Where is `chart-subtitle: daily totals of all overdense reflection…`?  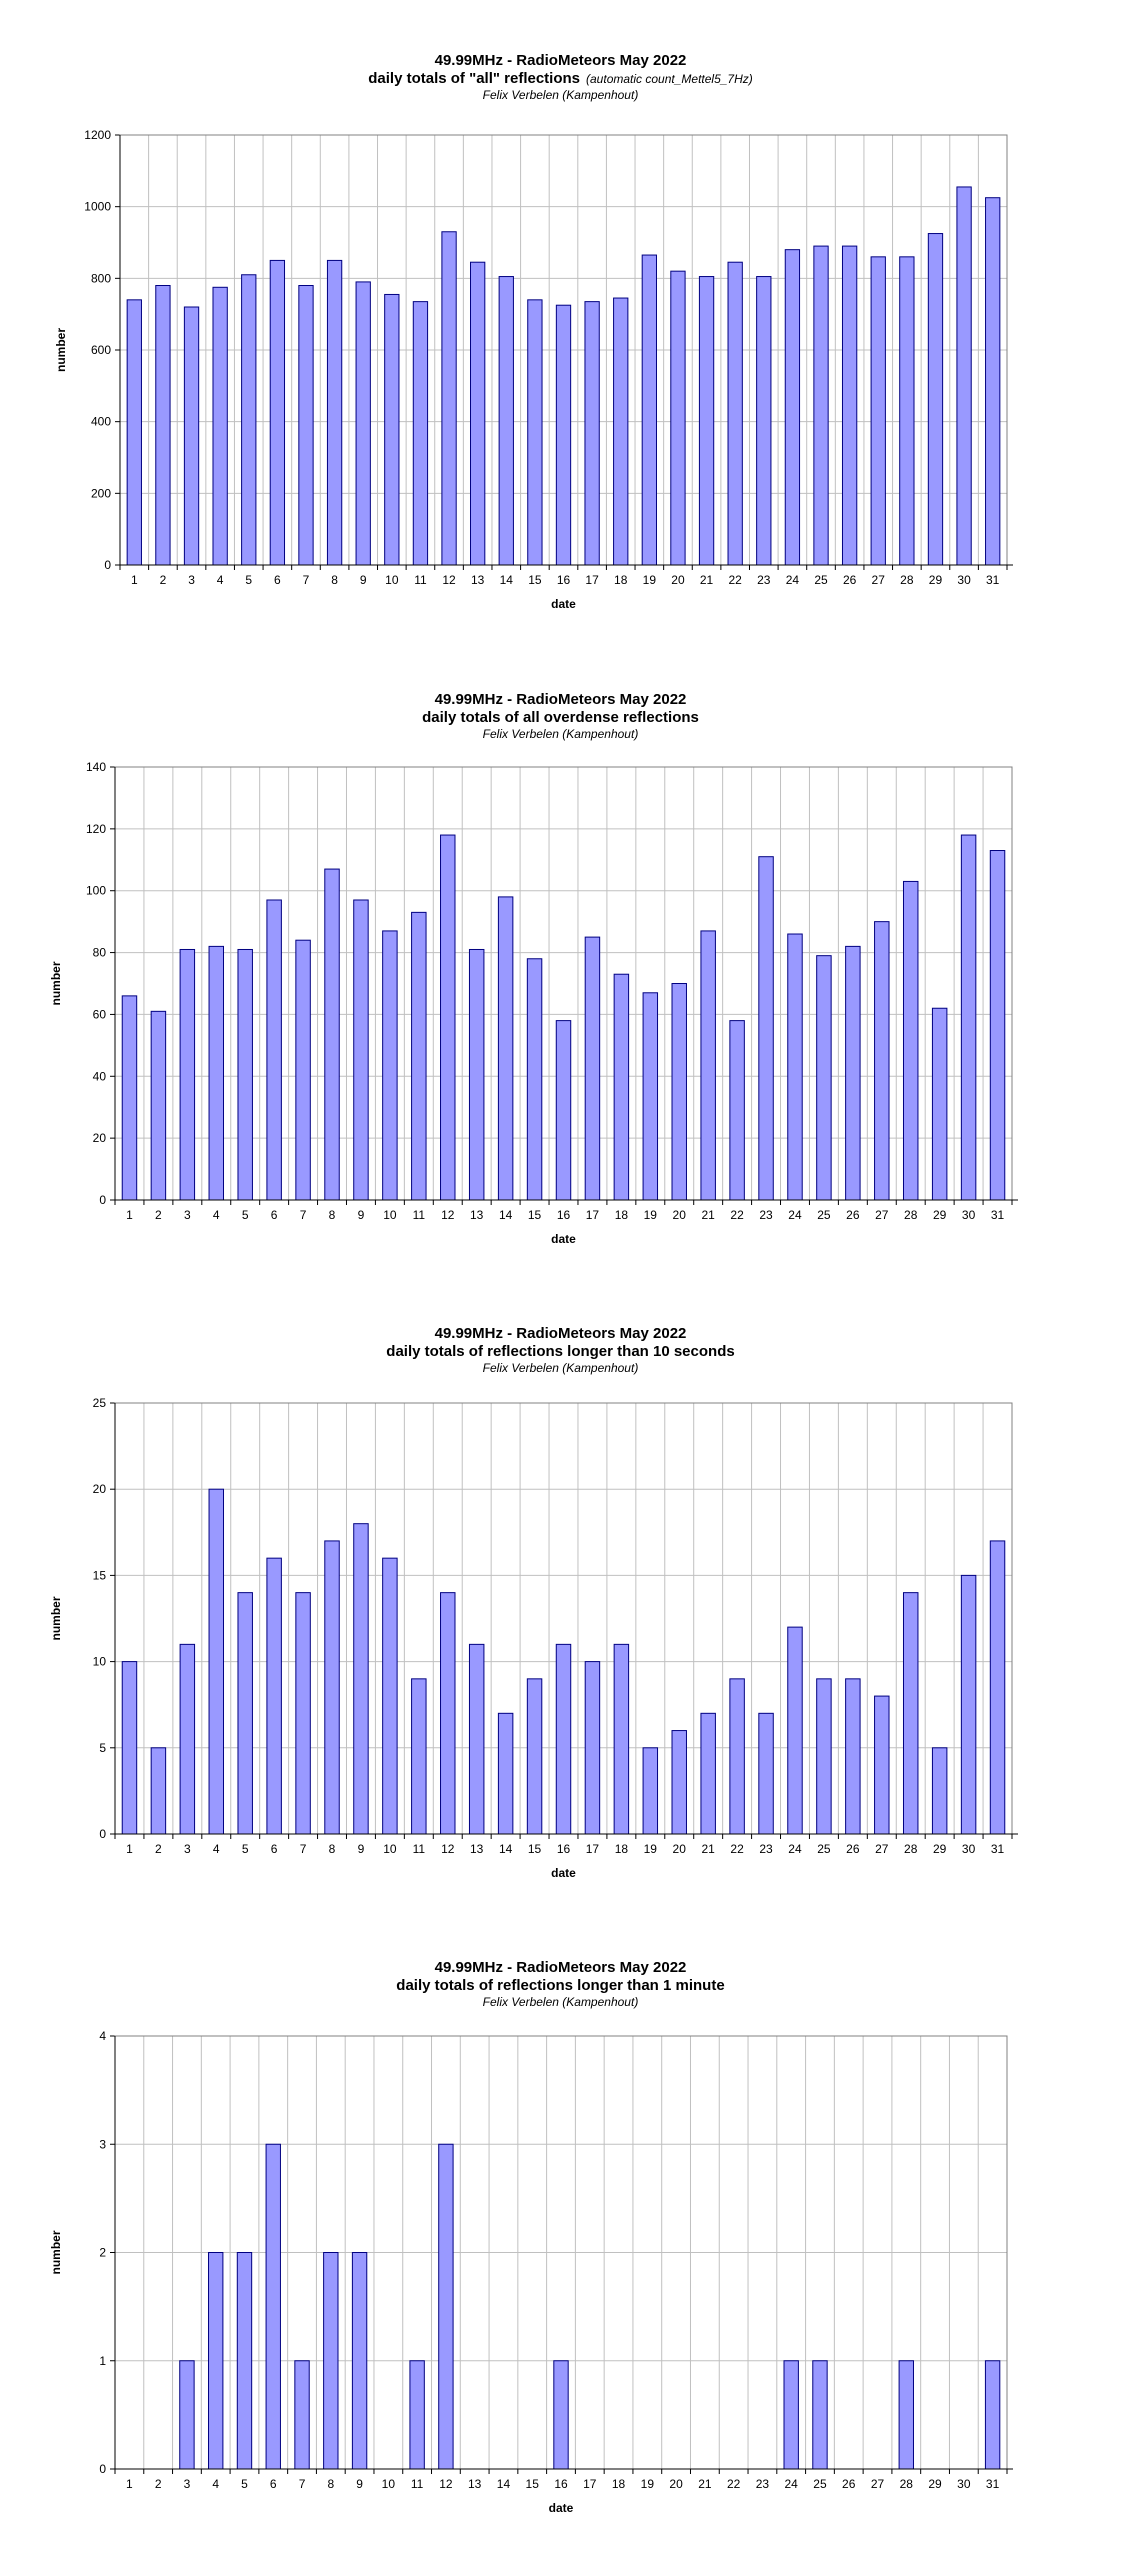 chart-subtitle: daily totals of all overdense reflection… is located at coordinates (560, 717).